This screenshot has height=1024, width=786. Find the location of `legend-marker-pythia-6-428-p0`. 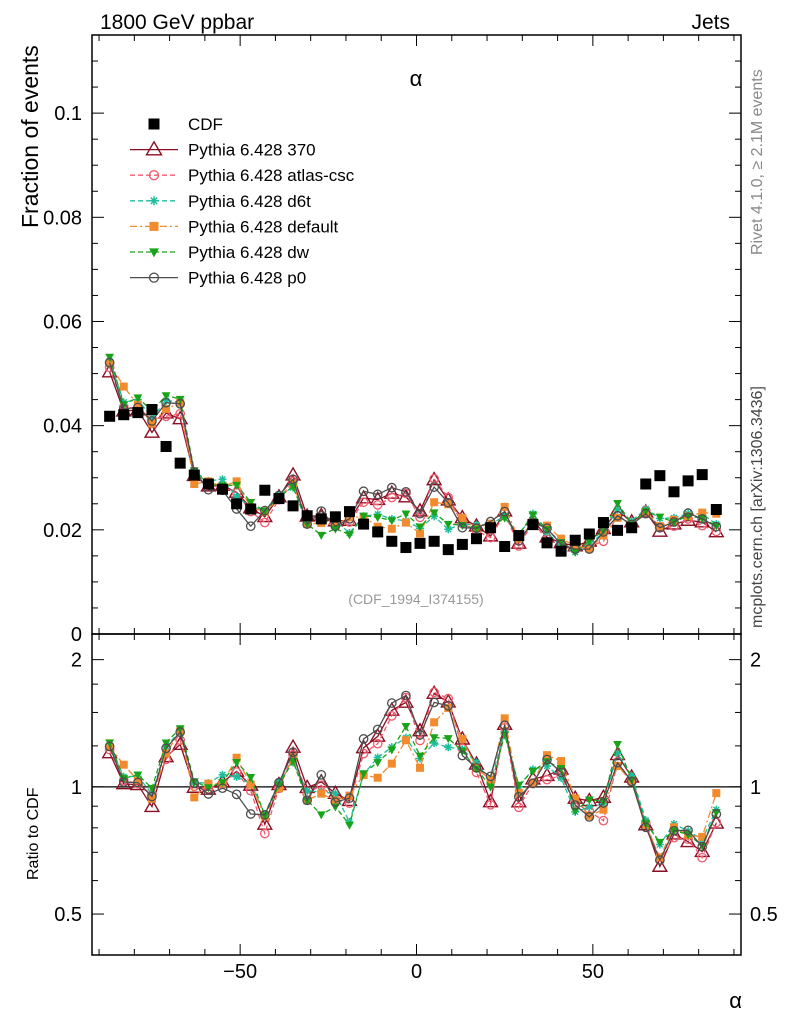

legend-marker-pythia-6-428-p0 is located at coordinates (154, 277).